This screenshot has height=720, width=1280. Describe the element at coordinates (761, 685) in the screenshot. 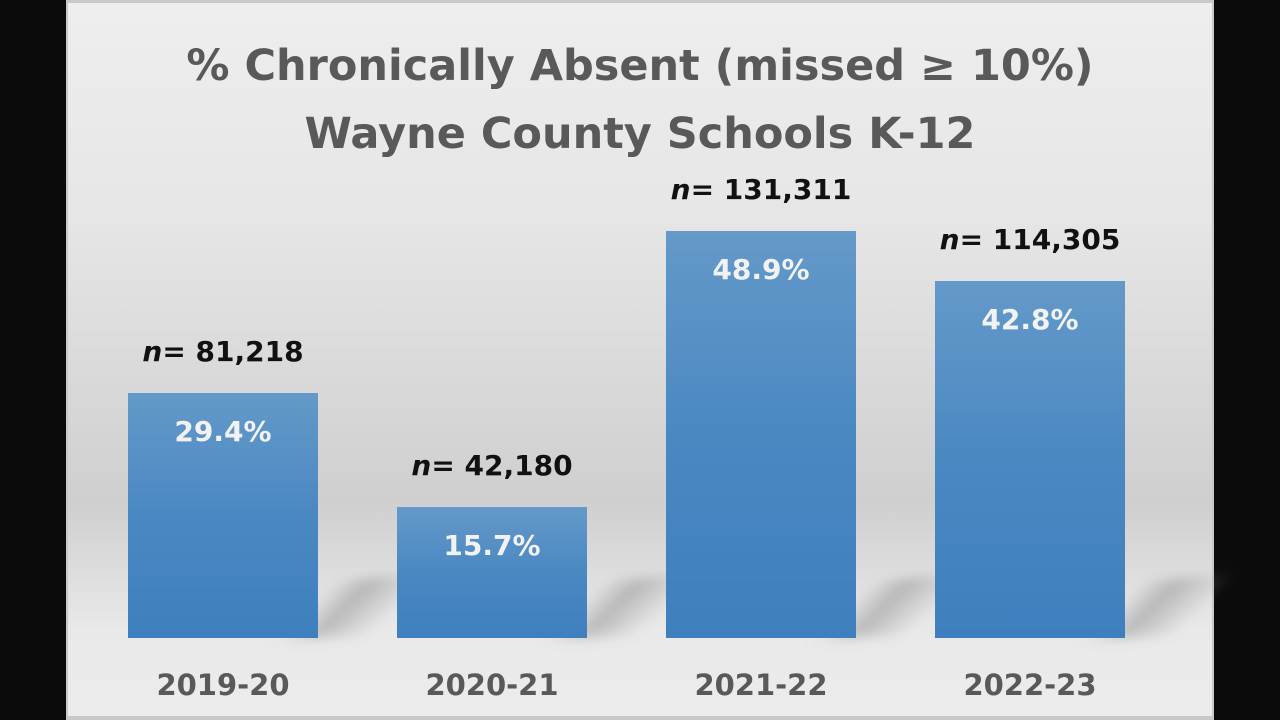

I see `category-label: 2021-22` at that location.